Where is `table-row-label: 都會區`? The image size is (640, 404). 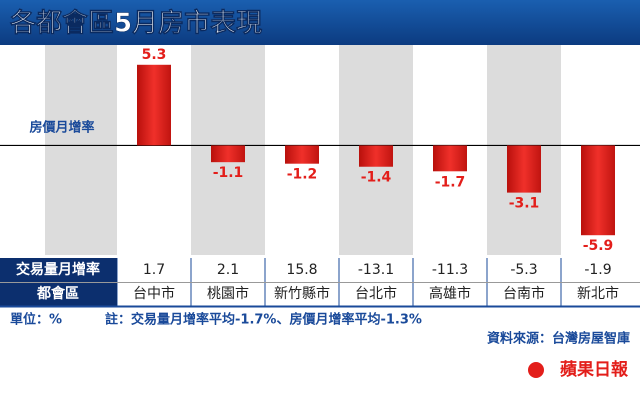
table-row-label: 都會區 is located at coordinates (57, 293).